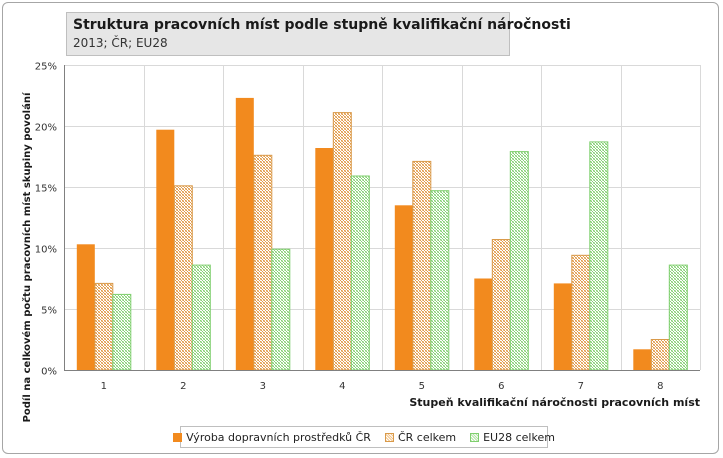  What do you see at coordinates (501, 386) in the screenshot?
I see `x-tick-label: 6` at bounding box center [501, 386].